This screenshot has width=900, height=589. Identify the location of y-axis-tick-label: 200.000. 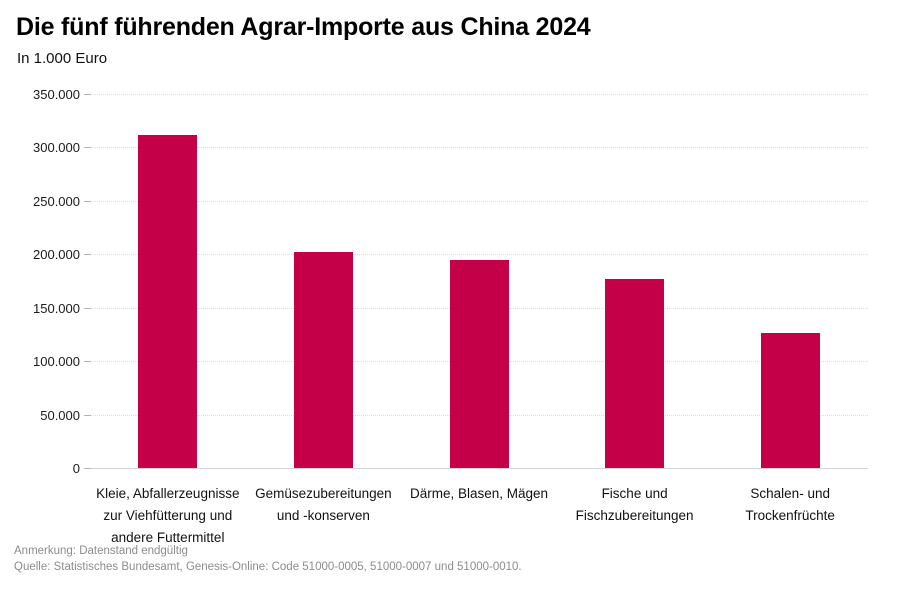
(56, 255).